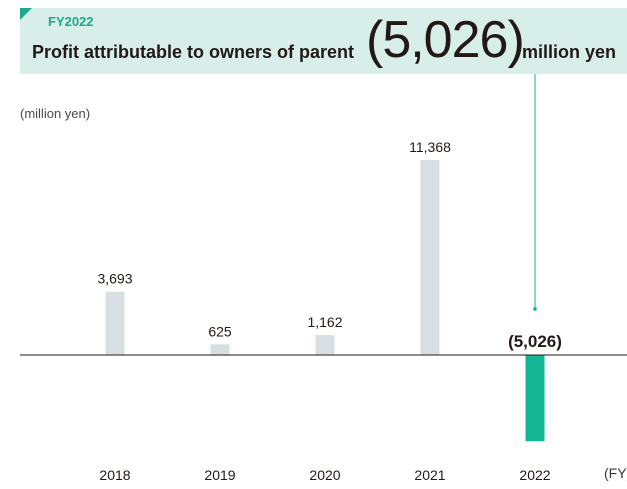 The image size is (627, 489). What do you see at coordinates (325, 345) in the screenshot?
I see `bar-2020` at bounding box center [325, 345].